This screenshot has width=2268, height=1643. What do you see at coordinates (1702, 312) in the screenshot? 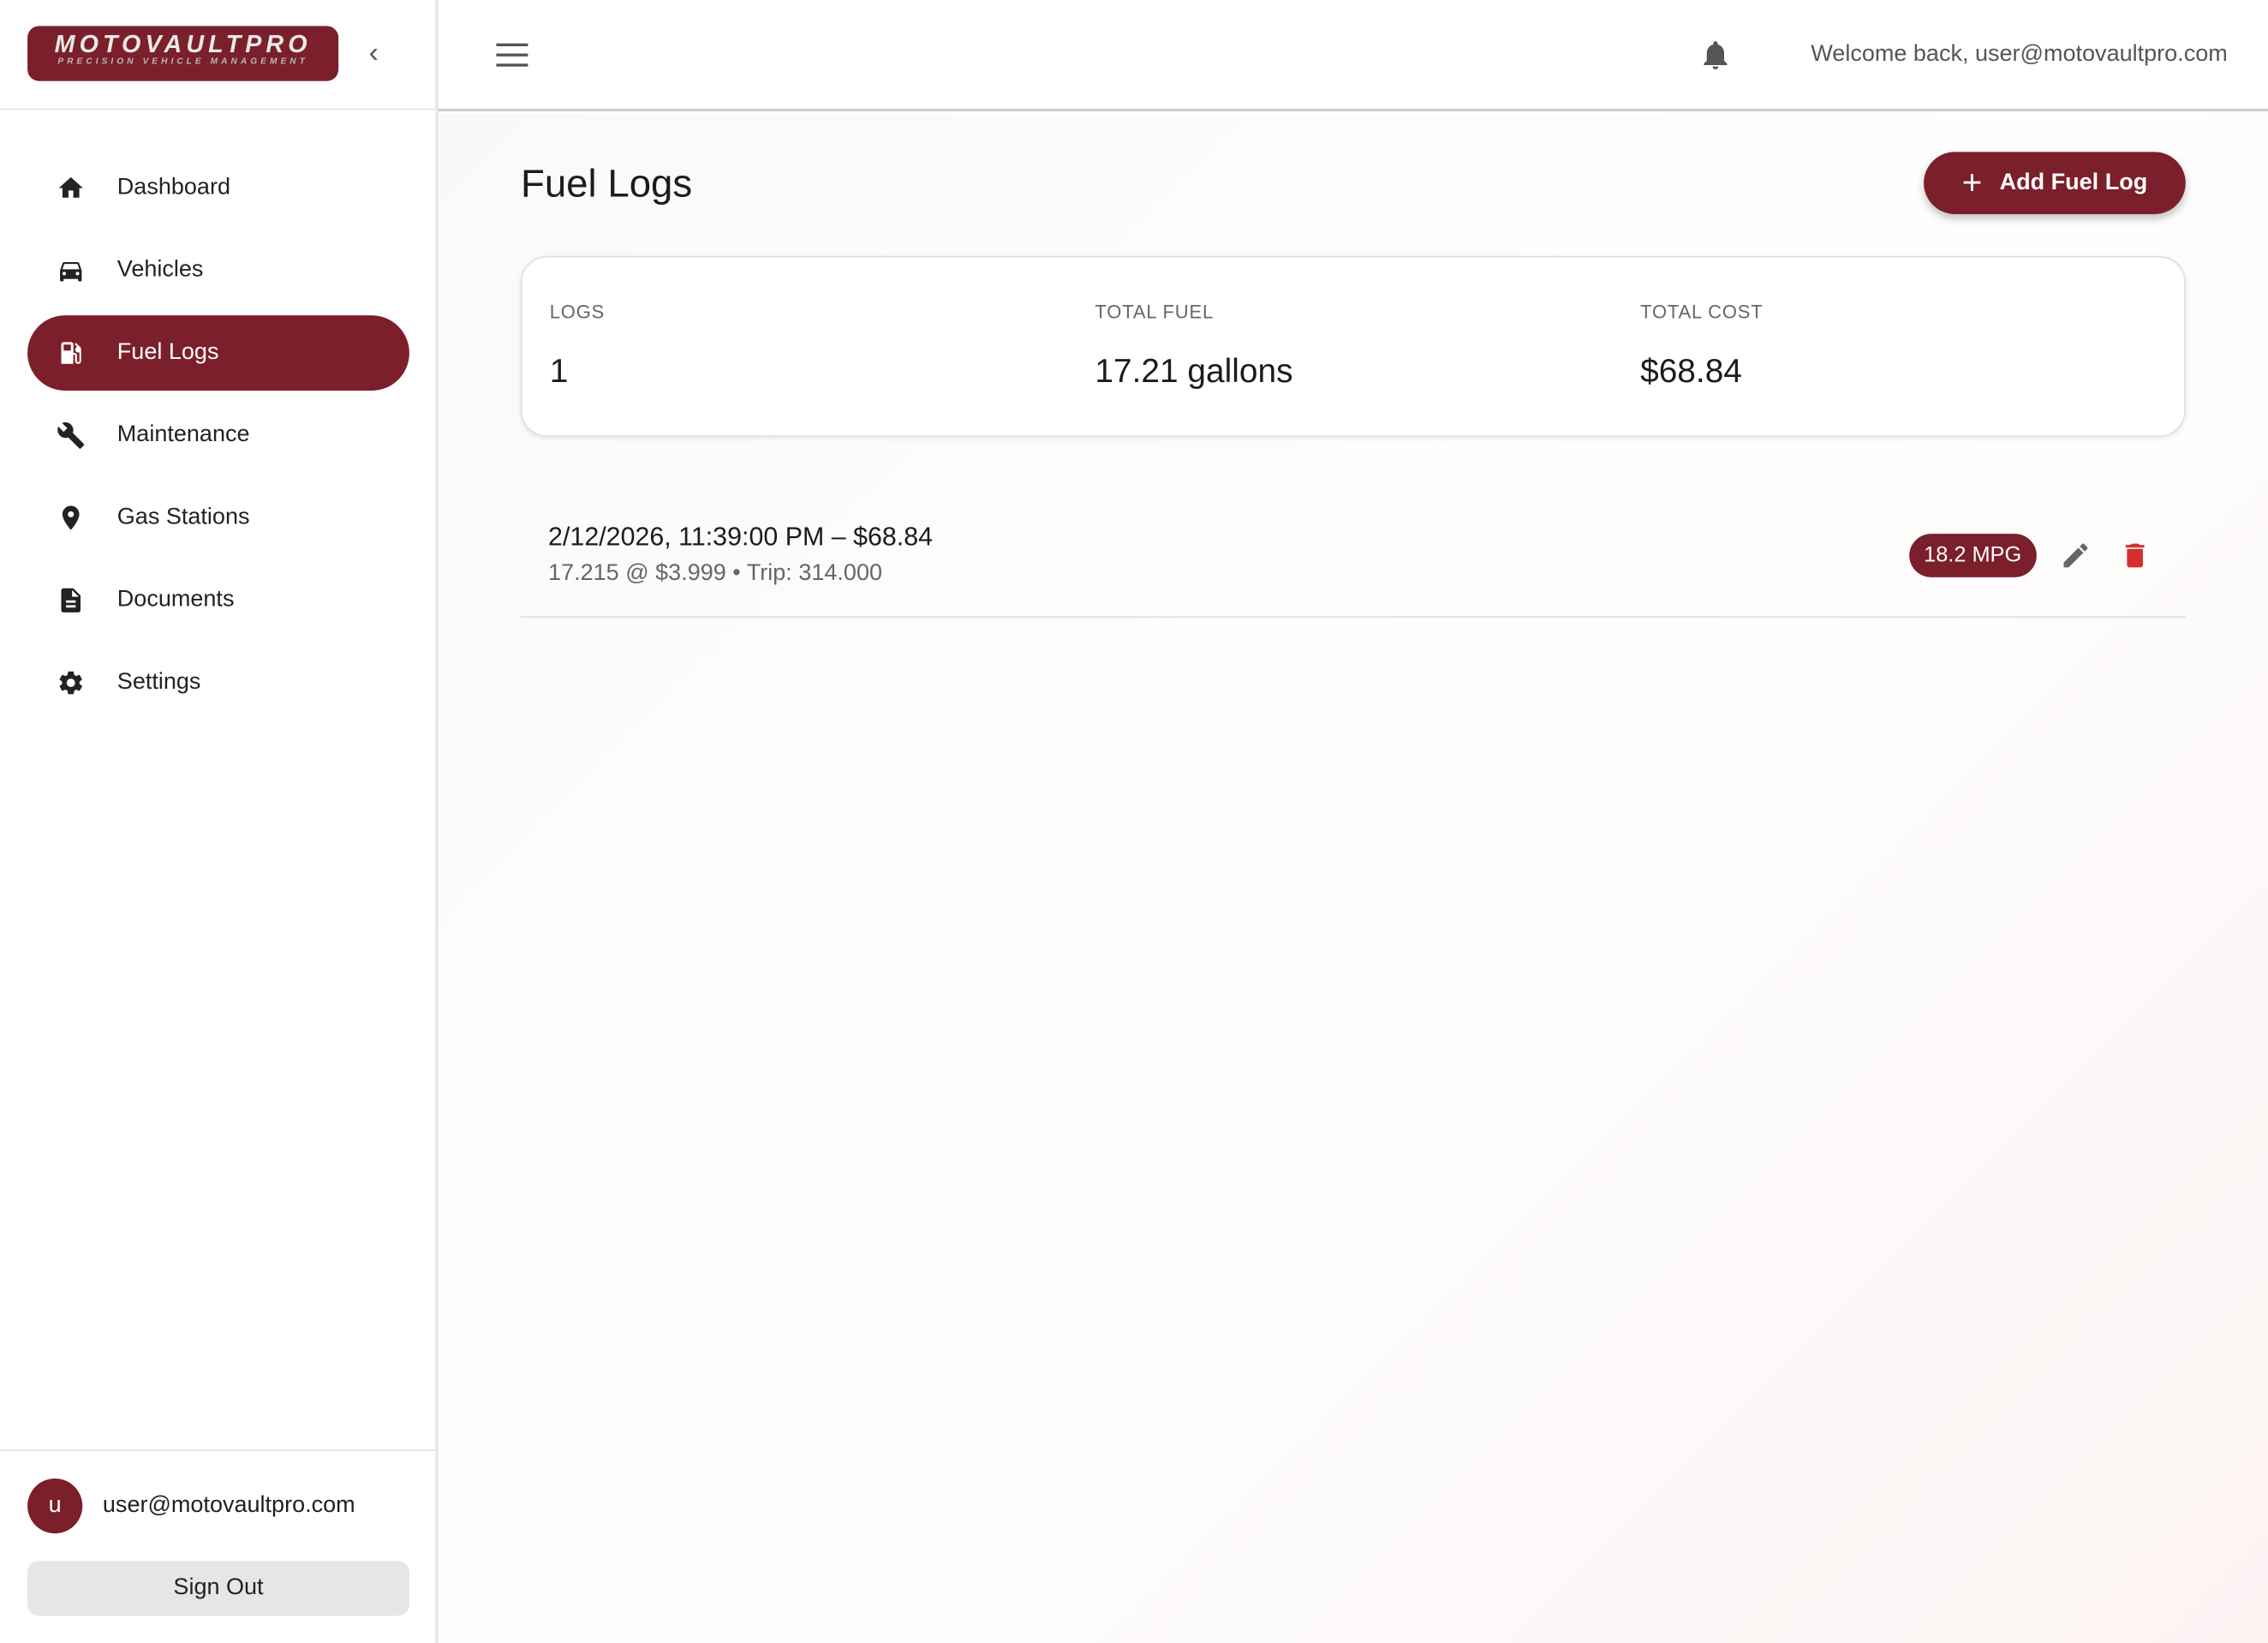
I see `stat-label: TOTAL COST` at bounding box center [1702, 312].